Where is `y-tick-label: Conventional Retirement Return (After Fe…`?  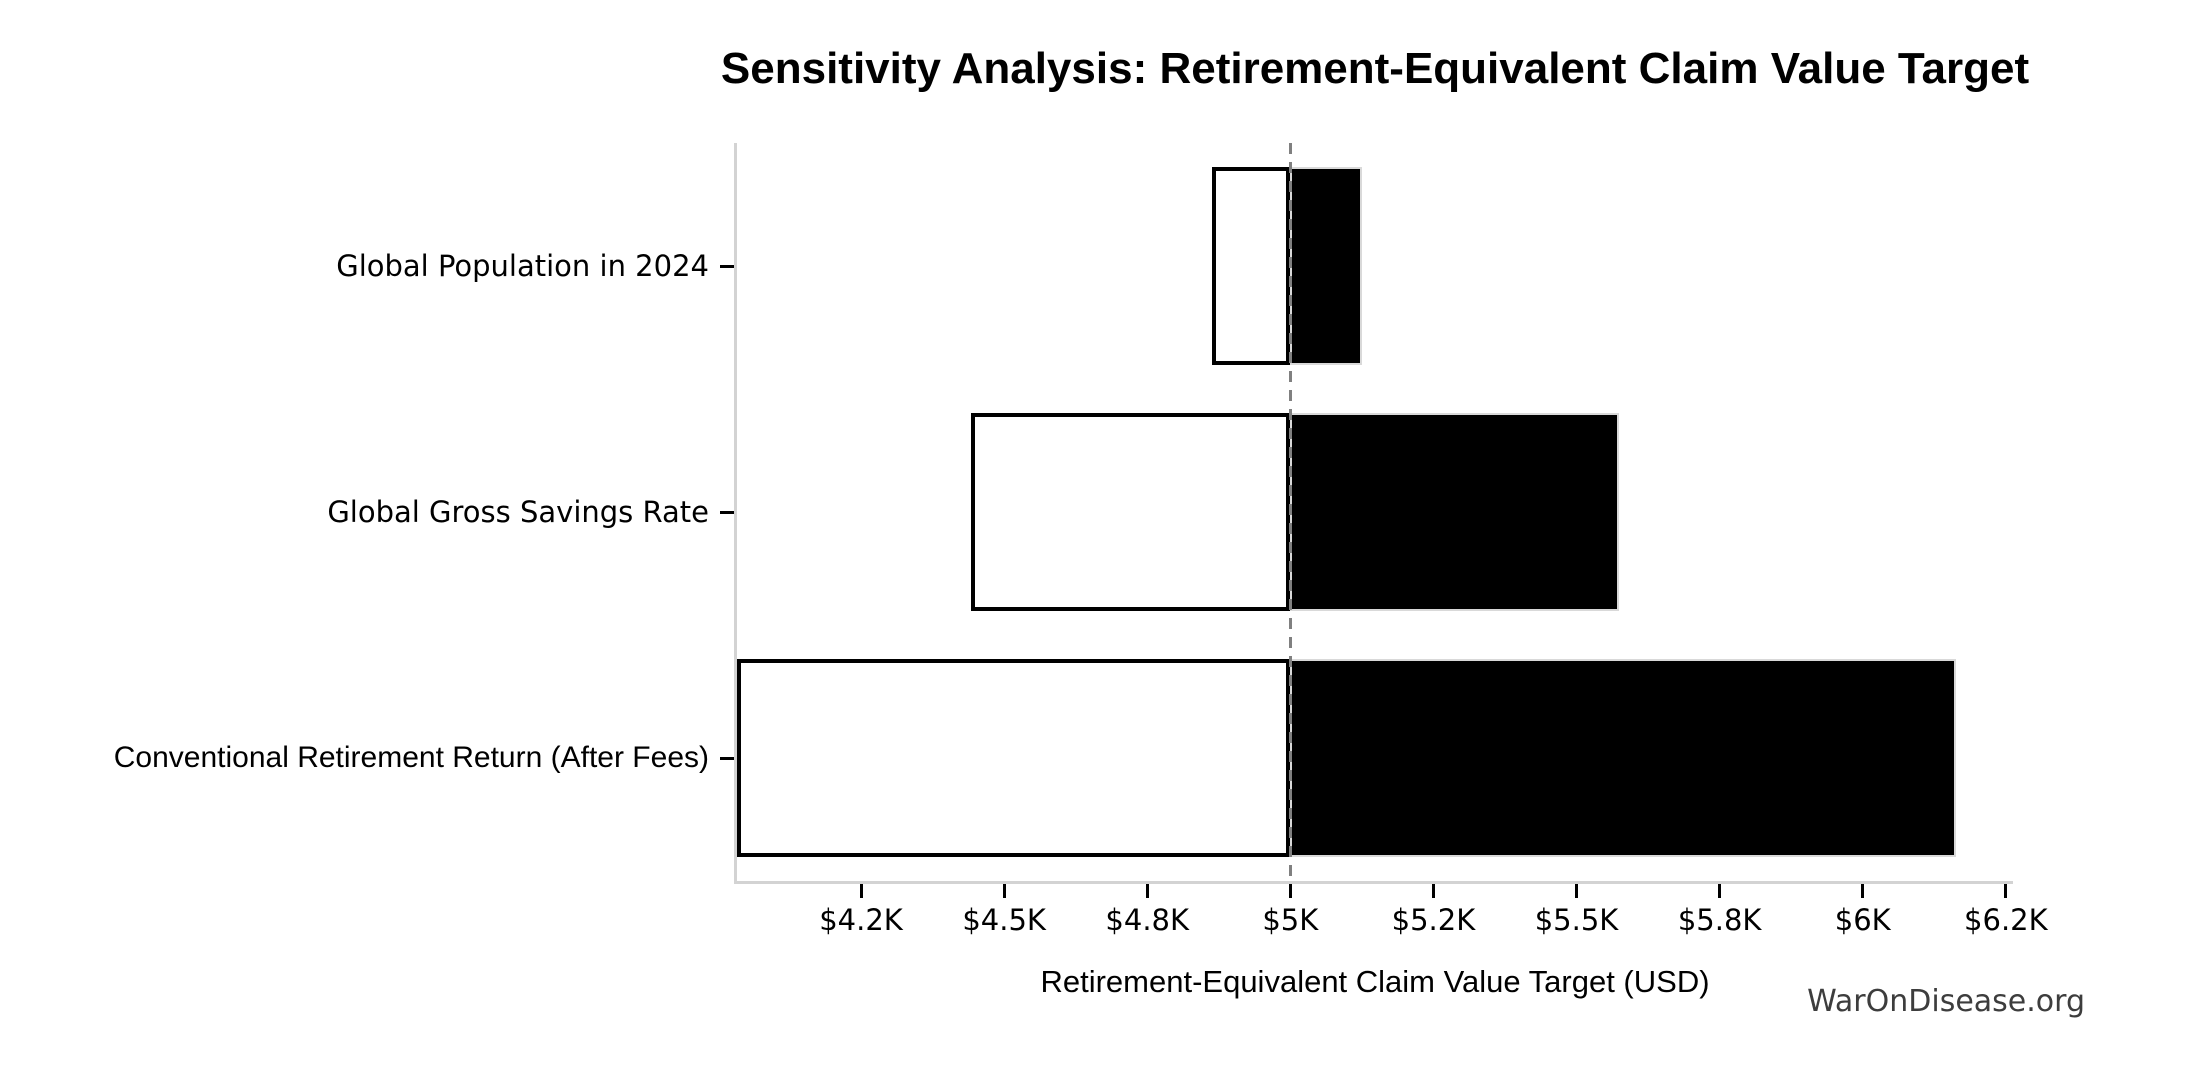 y-tick-label: Conventional Retirement Return (After Fe… is located at coordinates (411, 757).